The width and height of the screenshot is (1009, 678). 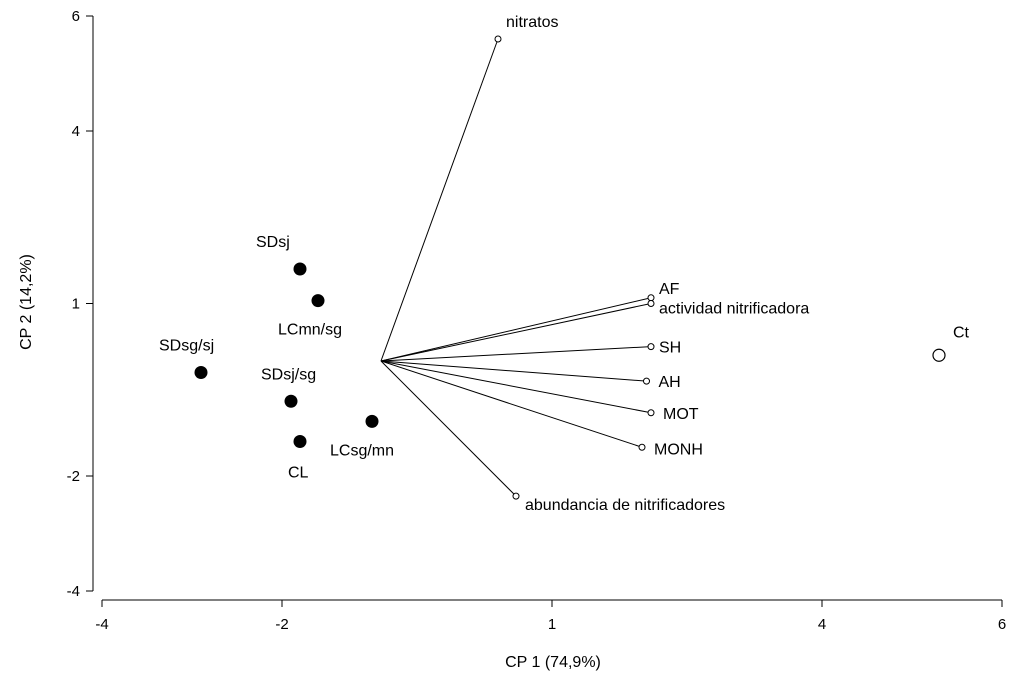 What do you see at coordinates (670, 382) in the screenshot?
I see `variable-label-4: AH` at bounding box center [670, 382].